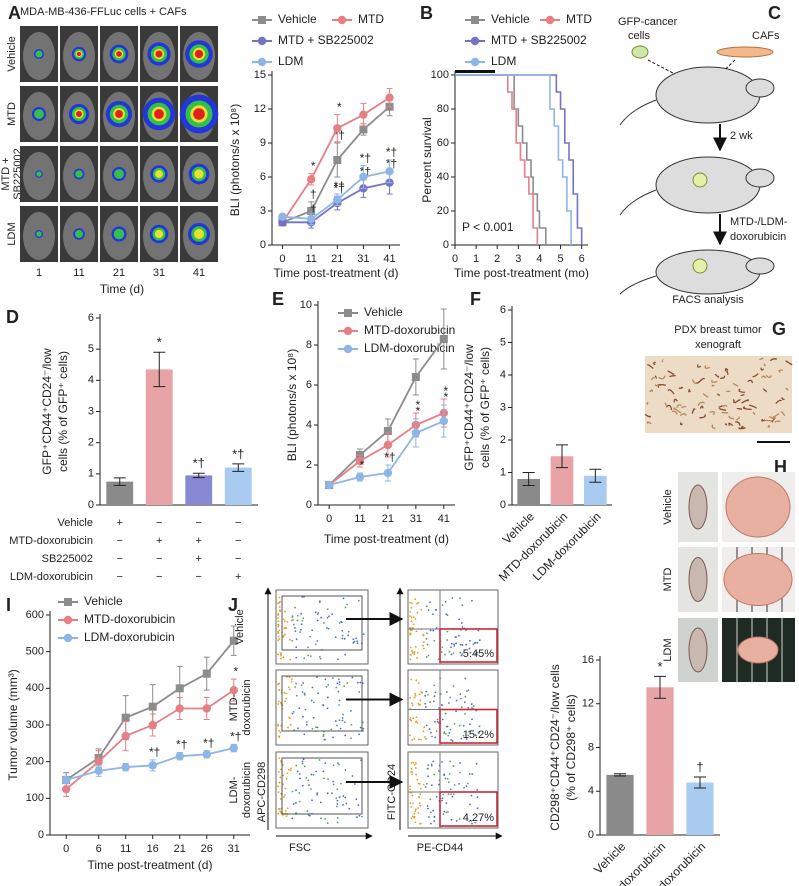 The height and width of the screenshot is (886, 799). What do you see at coordinates (122, 289) in the screenshot?
I see `imaging-xlabel: Time (d)` at bounding box center [122, 289].